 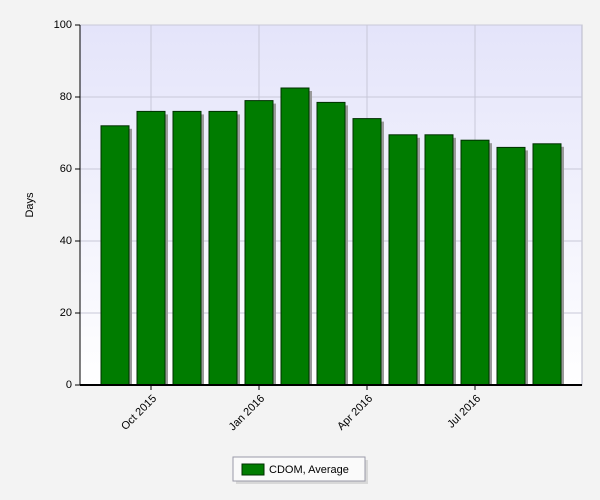 What do you see at coordinates (139, 413) in the screenshot?
I see `x-tick-label: Oct 2015` at bounding box center [139, 413].